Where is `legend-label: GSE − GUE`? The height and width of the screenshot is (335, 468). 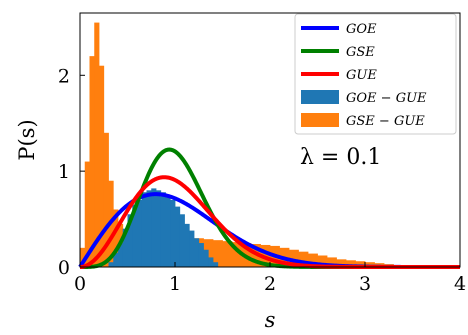
legend-label: GSE − GUE is located at coordinates (385, 121).